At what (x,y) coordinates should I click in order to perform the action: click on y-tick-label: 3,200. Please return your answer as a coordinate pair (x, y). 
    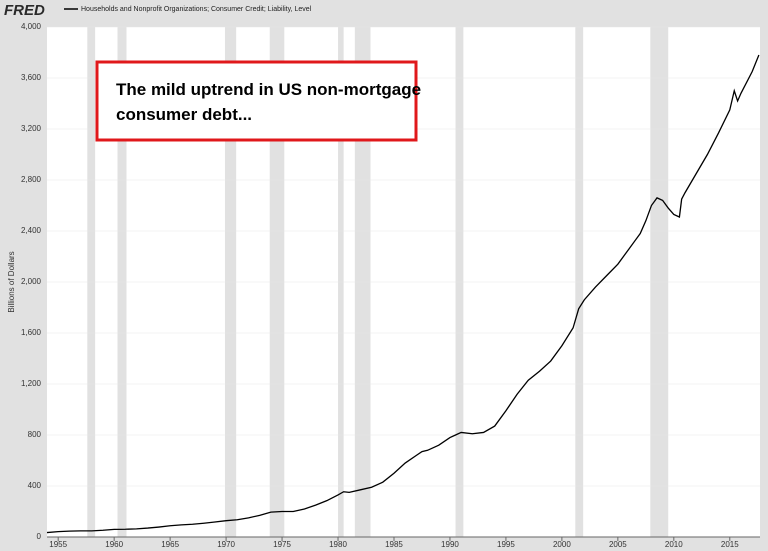
    Looking at the image, I should click on (31, 128).